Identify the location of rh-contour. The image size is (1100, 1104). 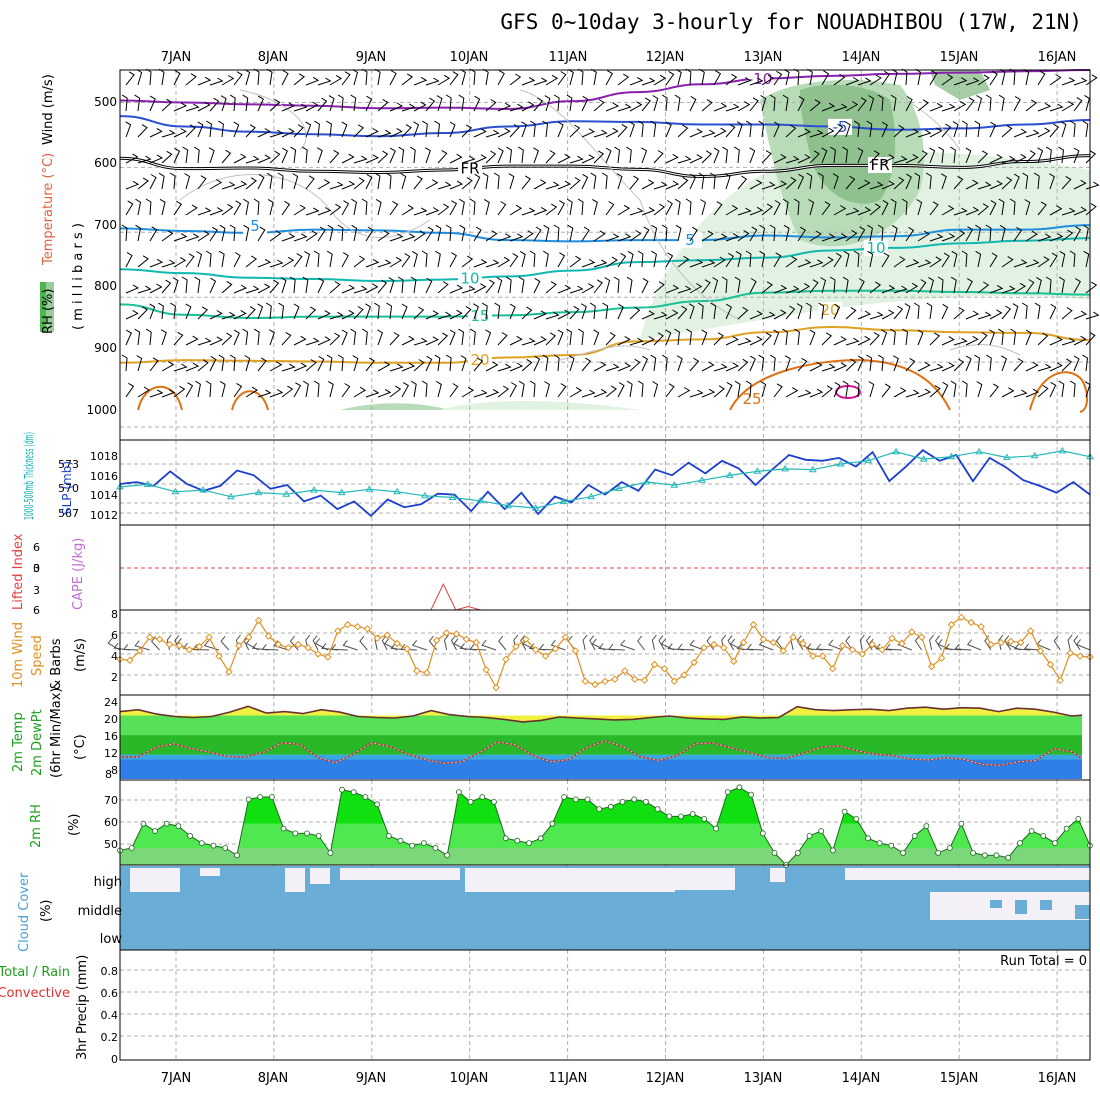
(630, 205).